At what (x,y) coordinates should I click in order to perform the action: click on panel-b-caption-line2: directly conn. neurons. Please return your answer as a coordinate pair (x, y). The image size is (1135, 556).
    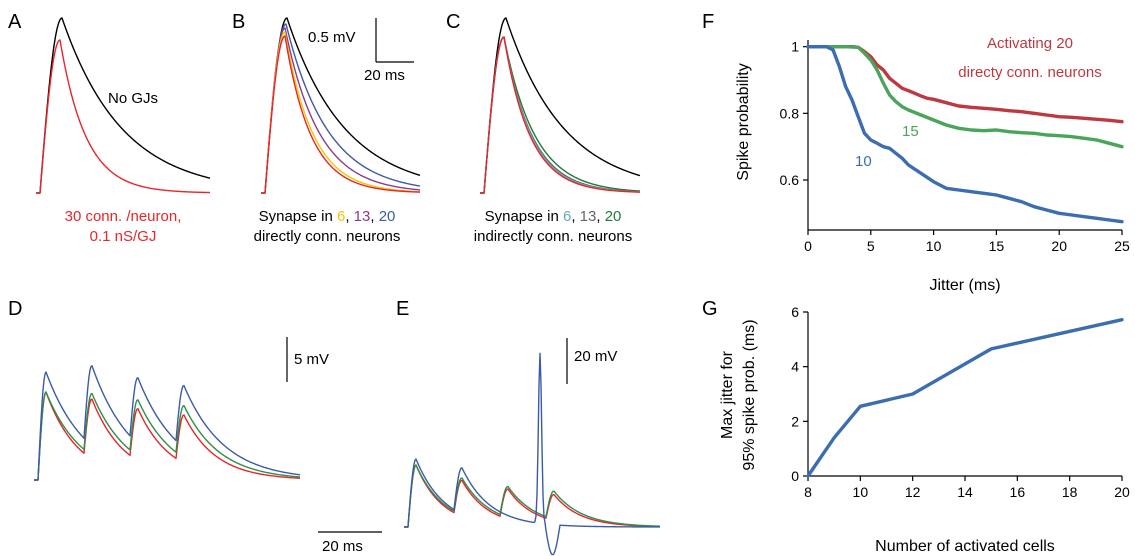
    Looking at the image, I should click on (327, 236).